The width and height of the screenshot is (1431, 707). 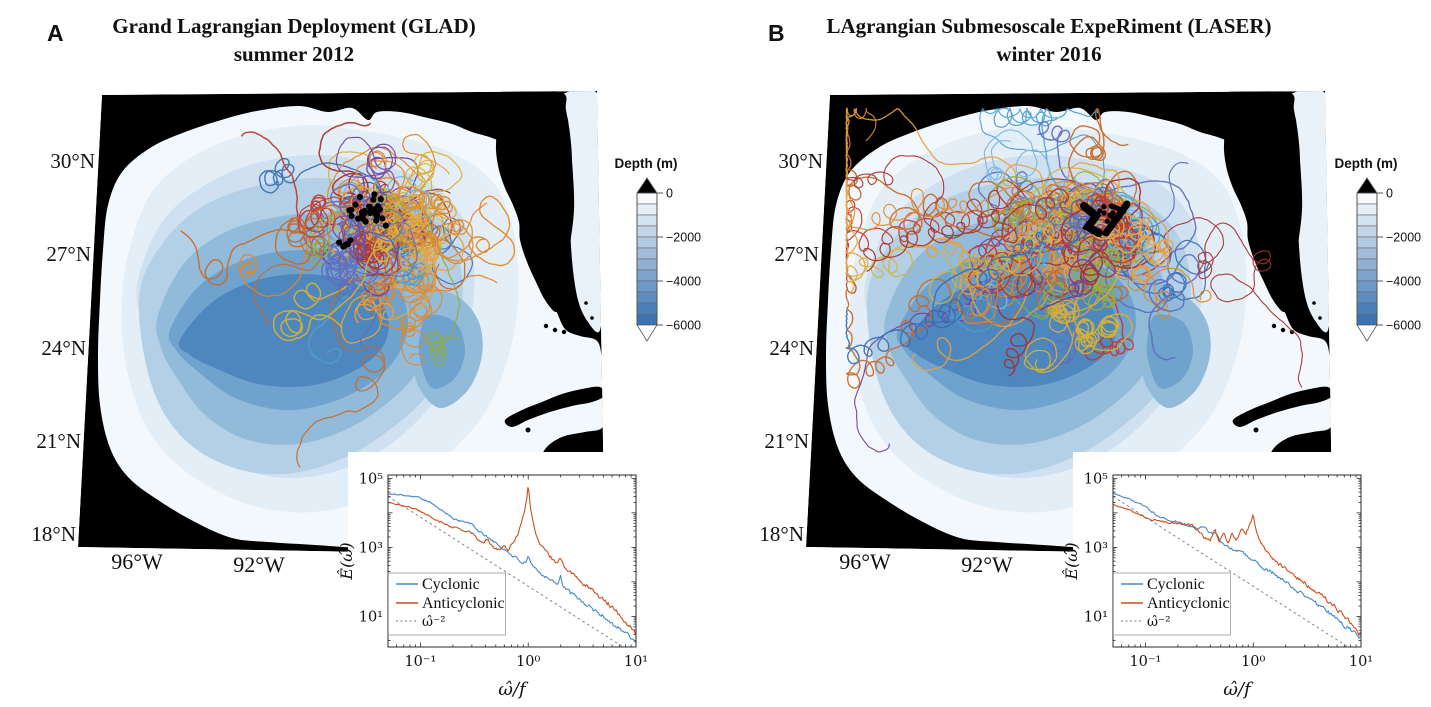 I want to click on panel-a-label: A, so click(x=55, y=33).